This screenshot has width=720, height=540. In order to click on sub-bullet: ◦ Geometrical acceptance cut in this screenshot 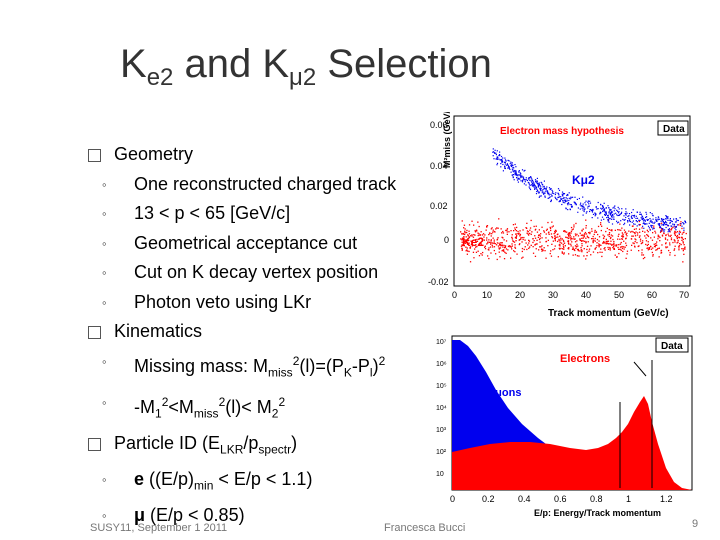, I will do `click(242, 244)`.